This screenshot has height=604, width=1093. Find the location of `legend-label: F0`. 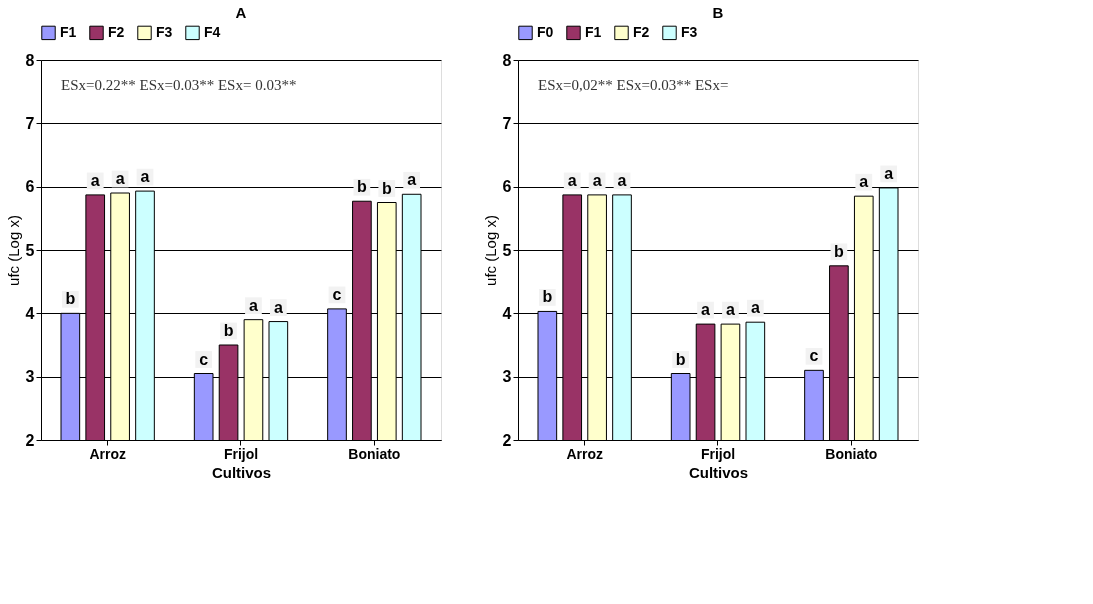

legend-label: F0 is located at coordinates (545, 31).